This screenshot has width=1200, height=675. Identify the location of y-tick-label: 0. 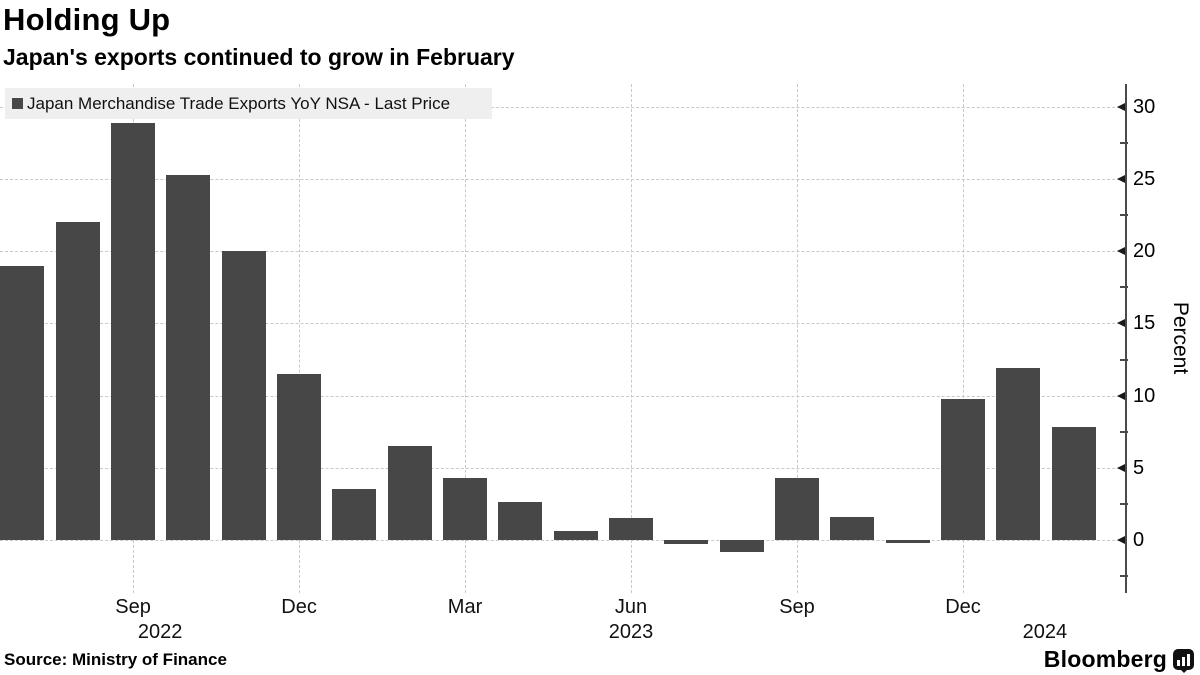
(1139, 540).